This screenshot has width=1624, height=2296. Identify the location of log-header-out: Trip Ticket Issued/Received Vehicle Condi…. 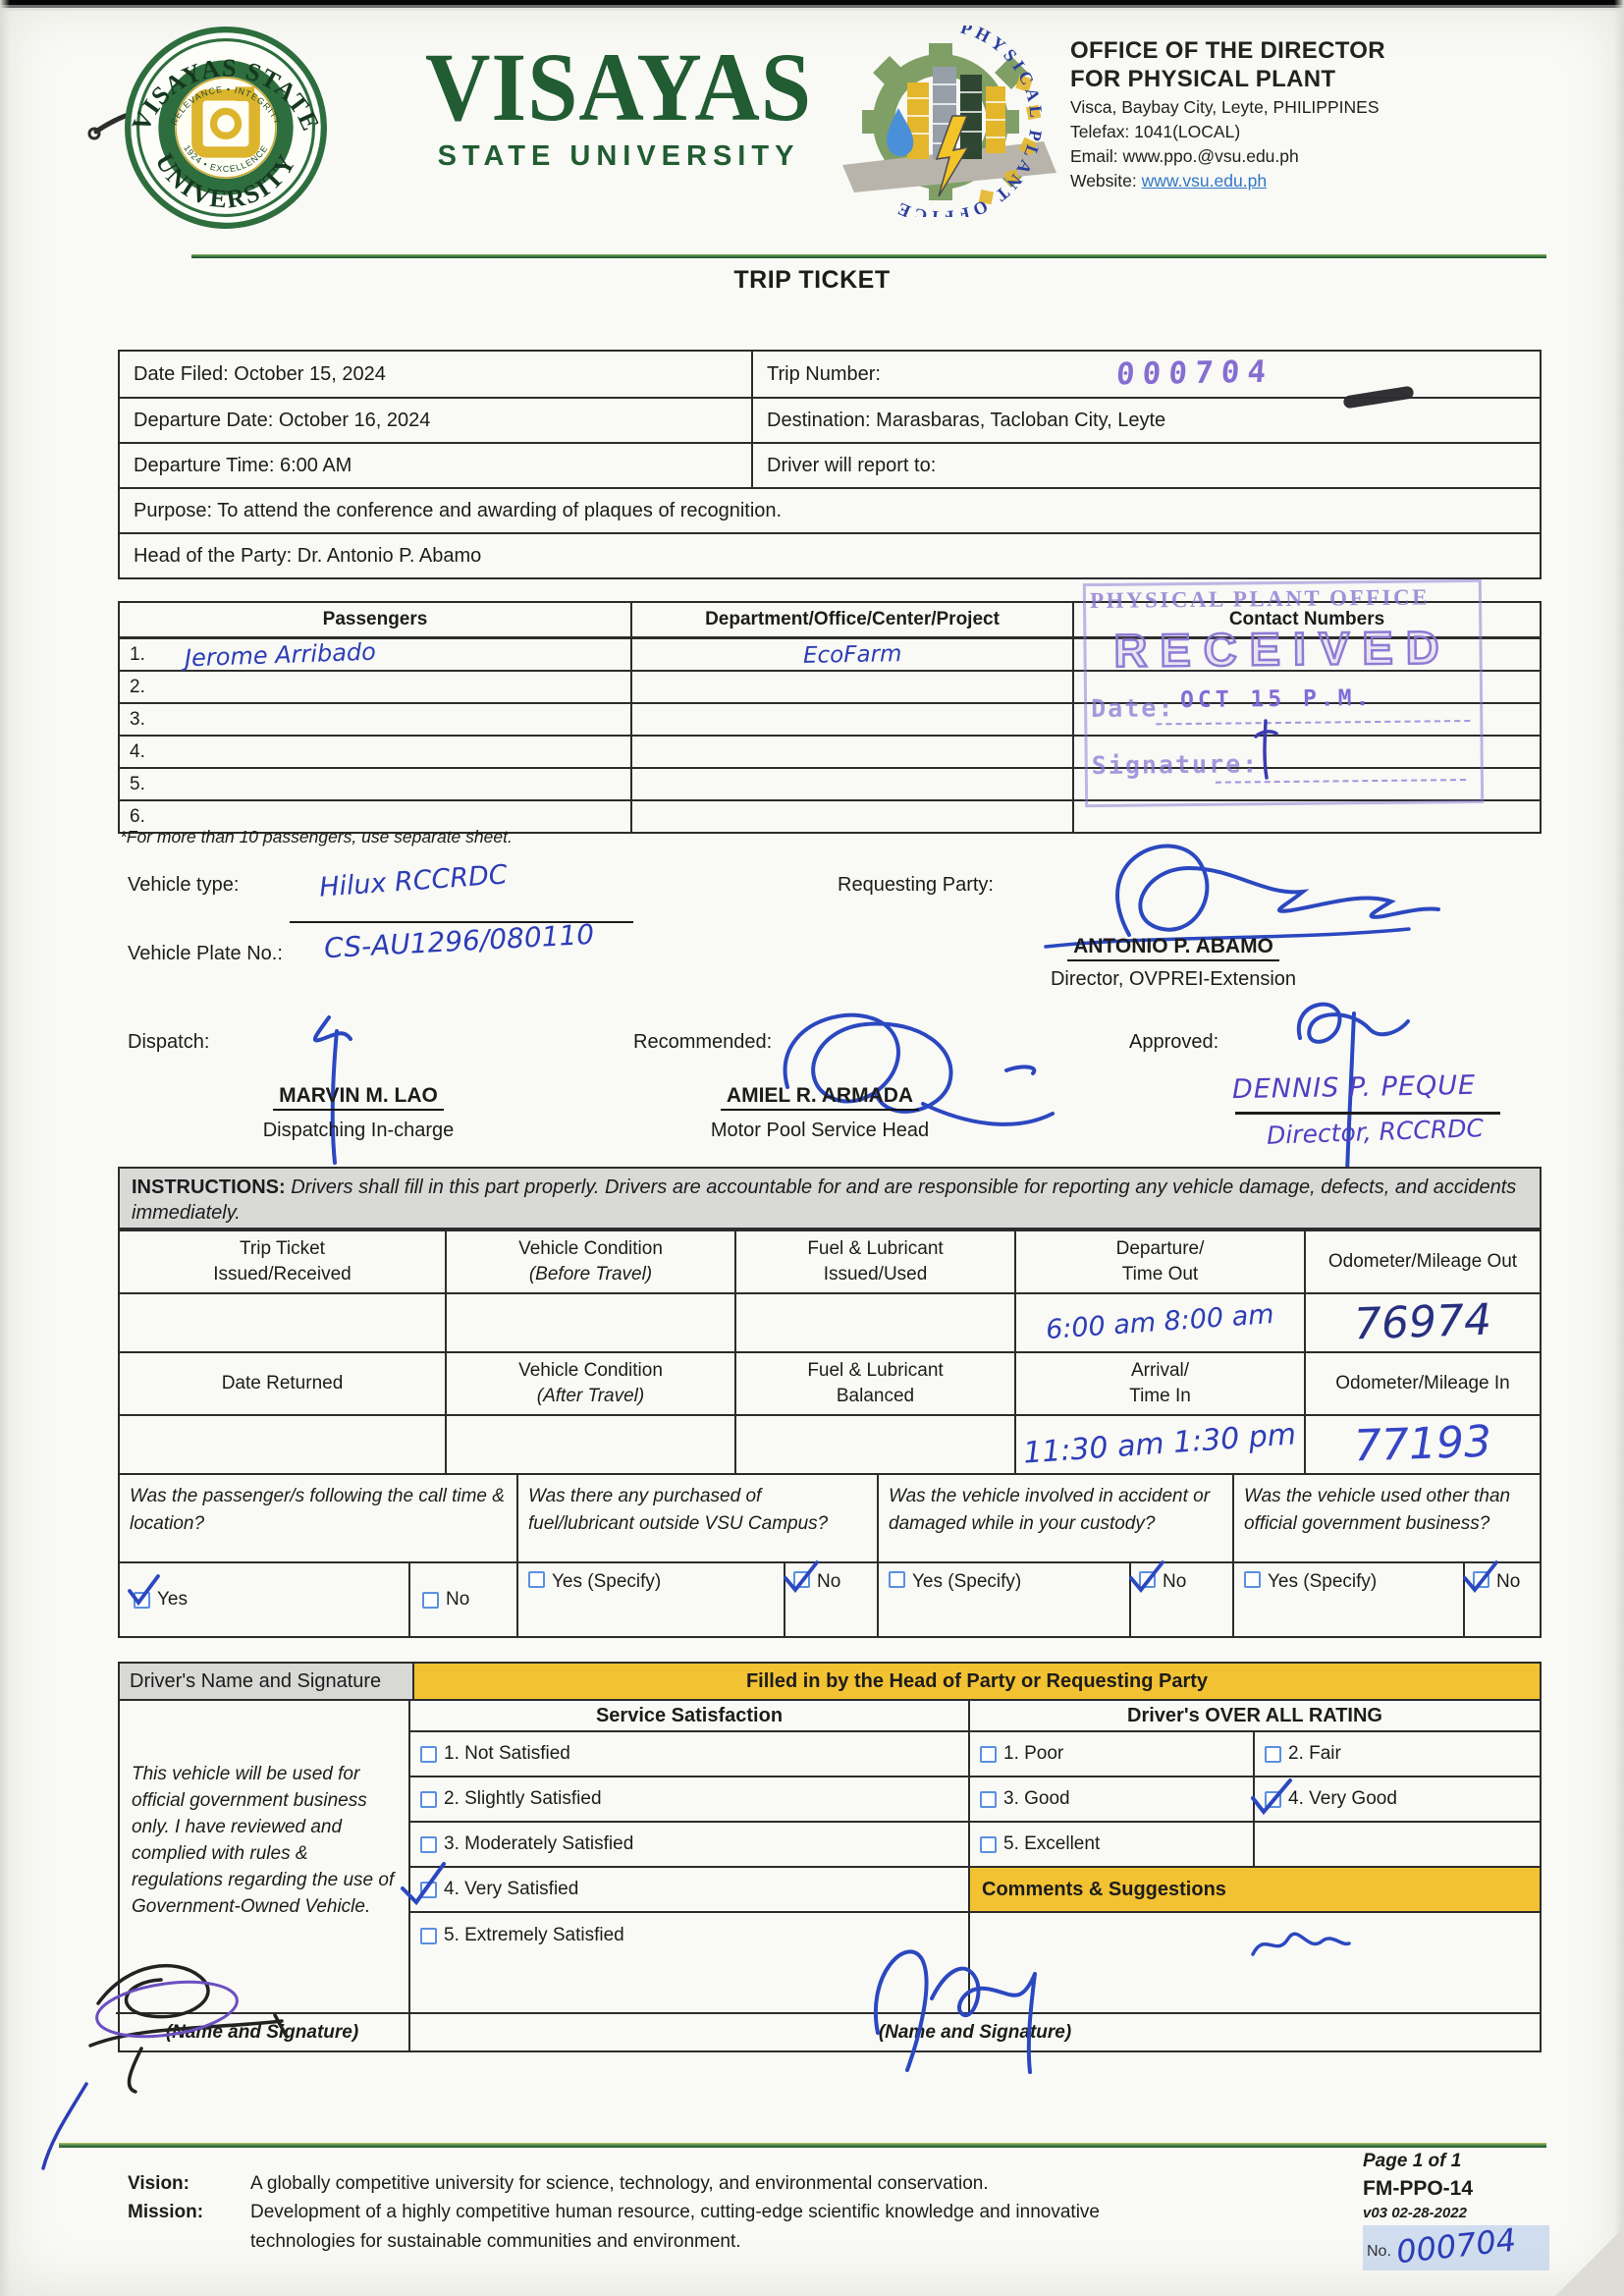
(830, 1262).